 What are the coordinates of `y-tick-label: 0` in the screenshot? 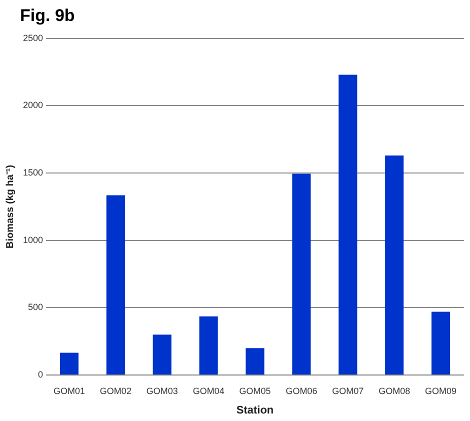 It's located at (41, 374).